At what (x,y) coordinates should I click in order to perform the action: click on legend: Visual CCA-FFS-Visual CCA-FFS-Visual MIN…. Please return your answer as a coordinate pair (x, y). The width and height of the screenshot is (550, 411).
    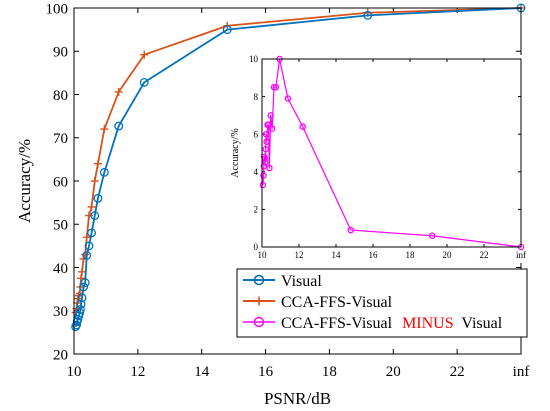
    Looking at the image, I should click on (382, 303).